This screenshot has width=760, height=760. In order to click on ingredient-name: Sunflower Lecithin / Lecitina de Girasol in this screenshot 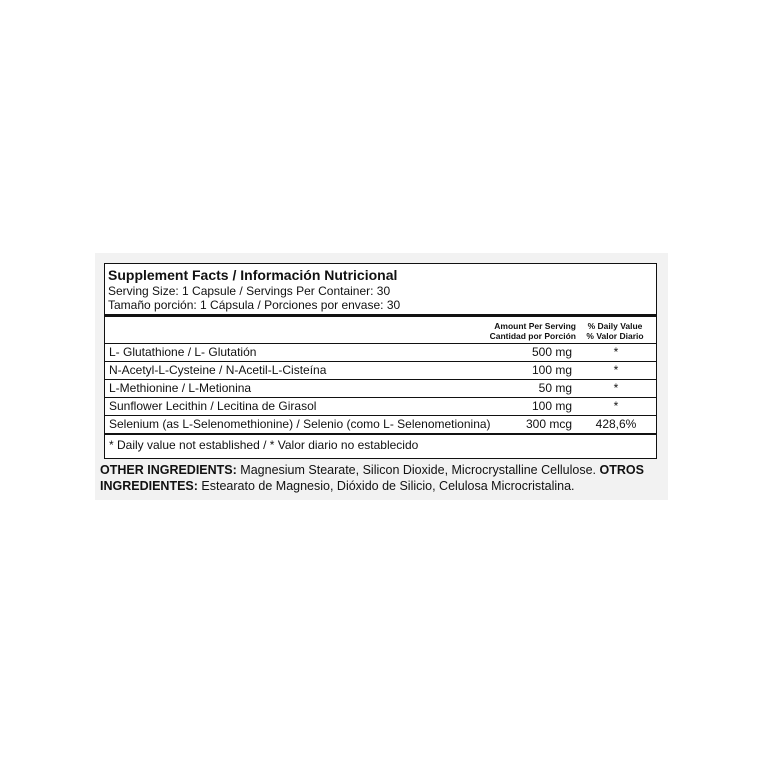, I will do `click(213, 406)`.